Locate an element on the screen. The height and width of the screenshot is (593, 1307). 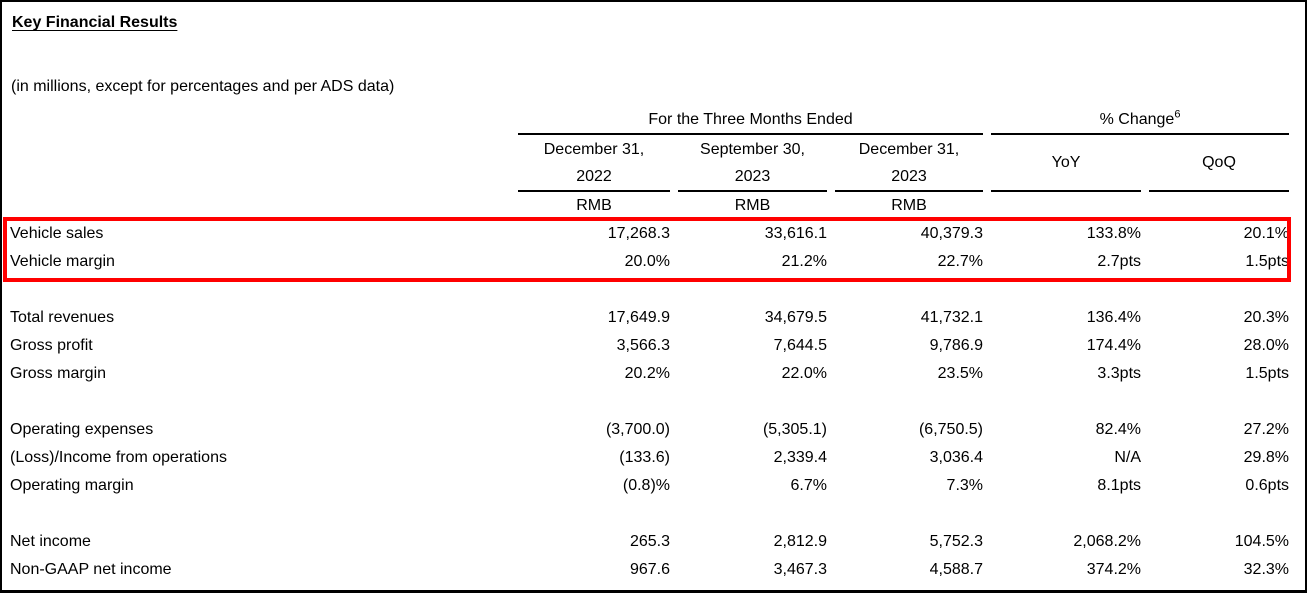
row-label: Total revenues is located at coordinates (62, 317).